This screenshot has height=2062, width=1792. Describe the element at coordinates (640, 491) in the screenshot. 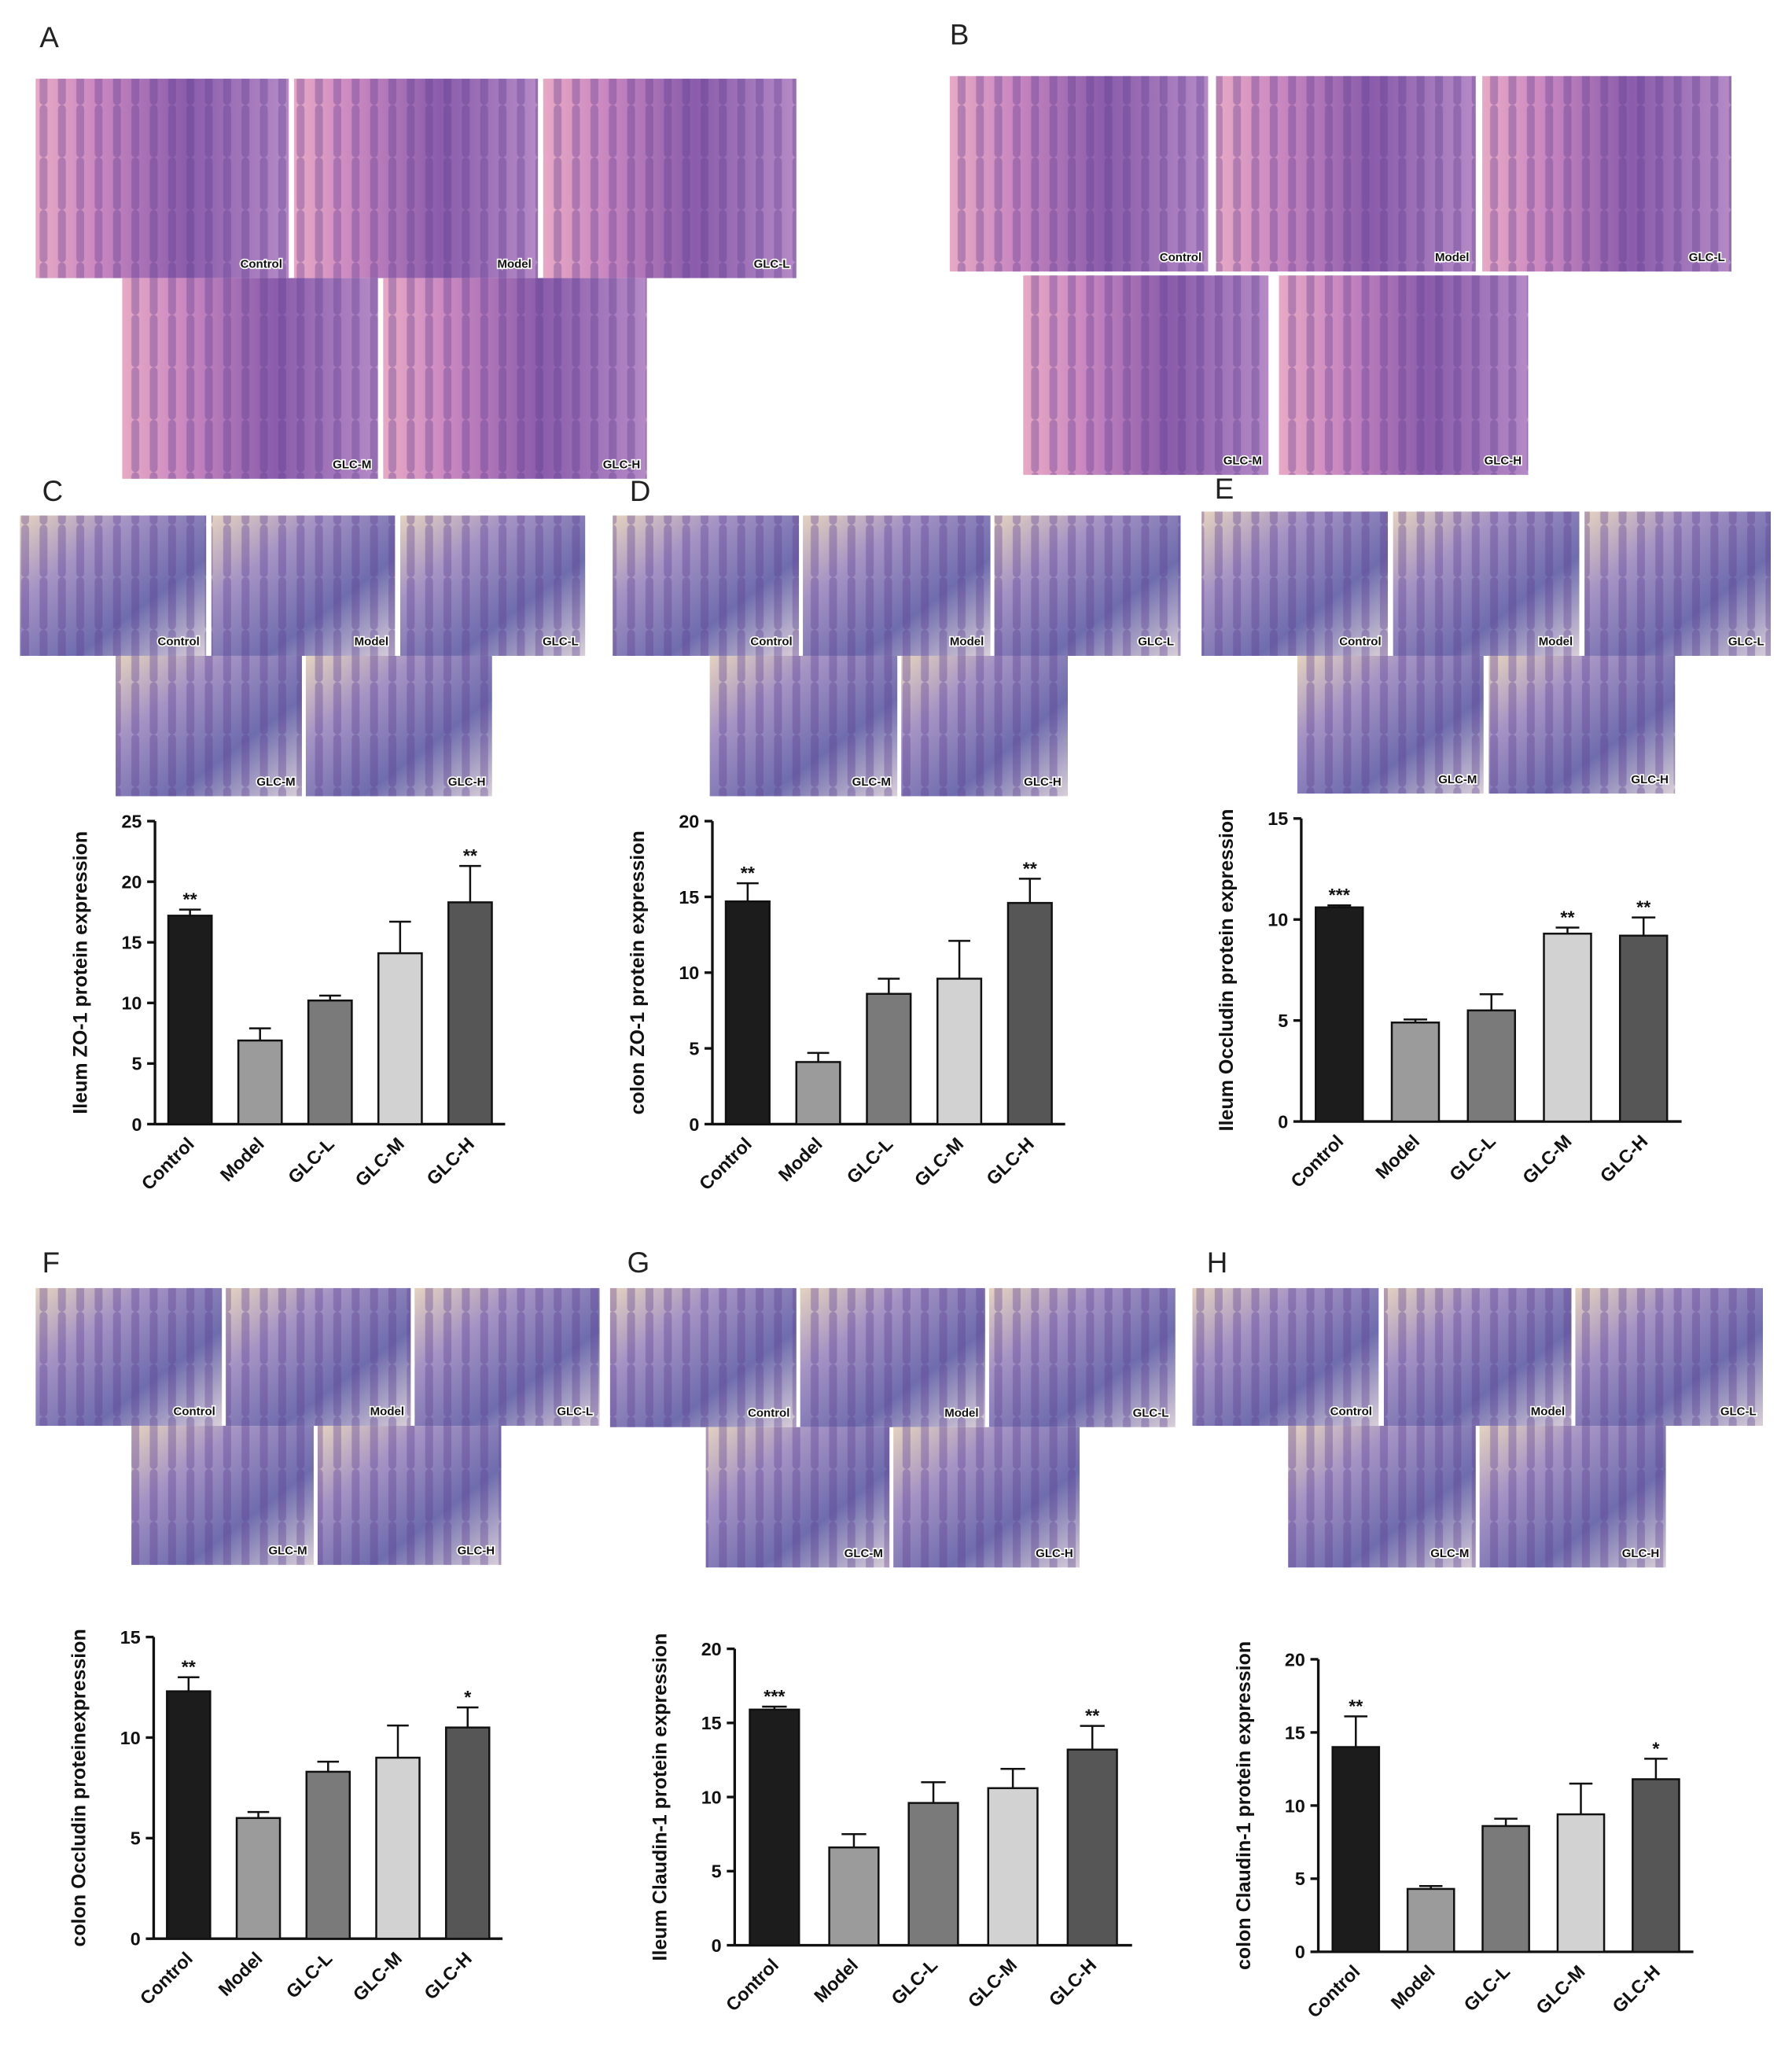

I see `panel-letter: D` at that location.